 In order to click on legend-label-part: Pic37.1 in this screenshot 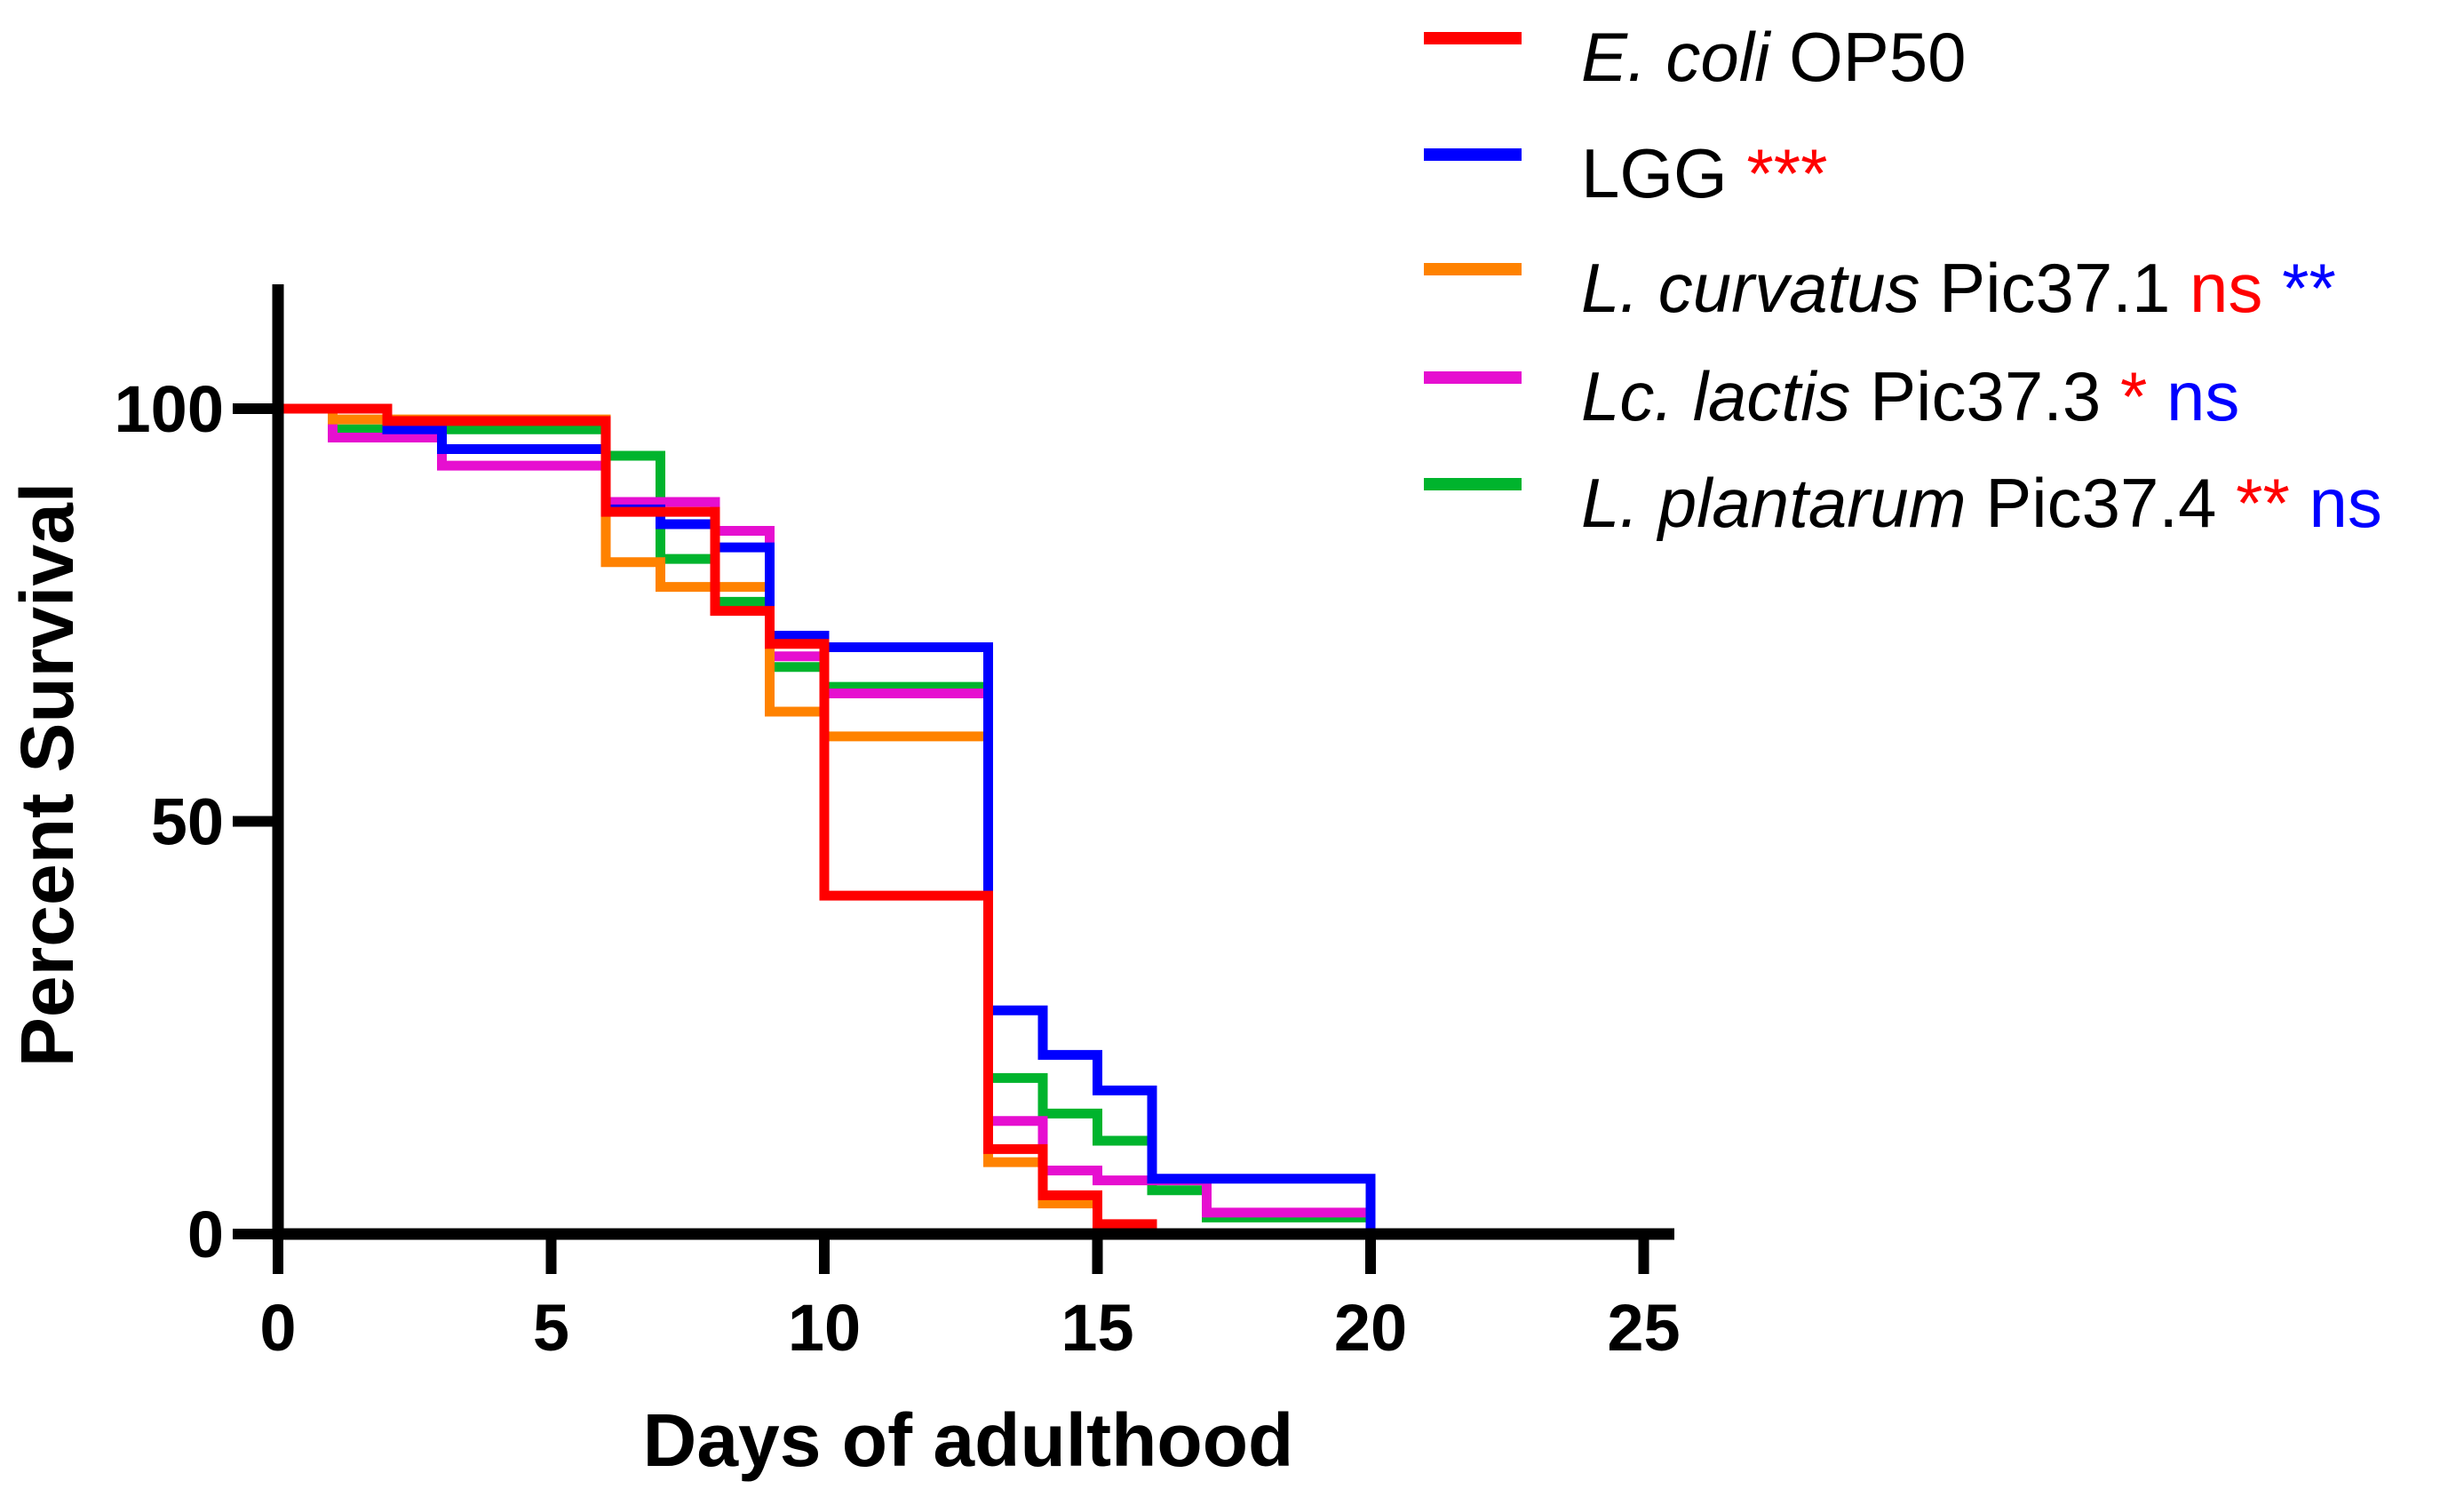, I will do `click(2055, 288)`.